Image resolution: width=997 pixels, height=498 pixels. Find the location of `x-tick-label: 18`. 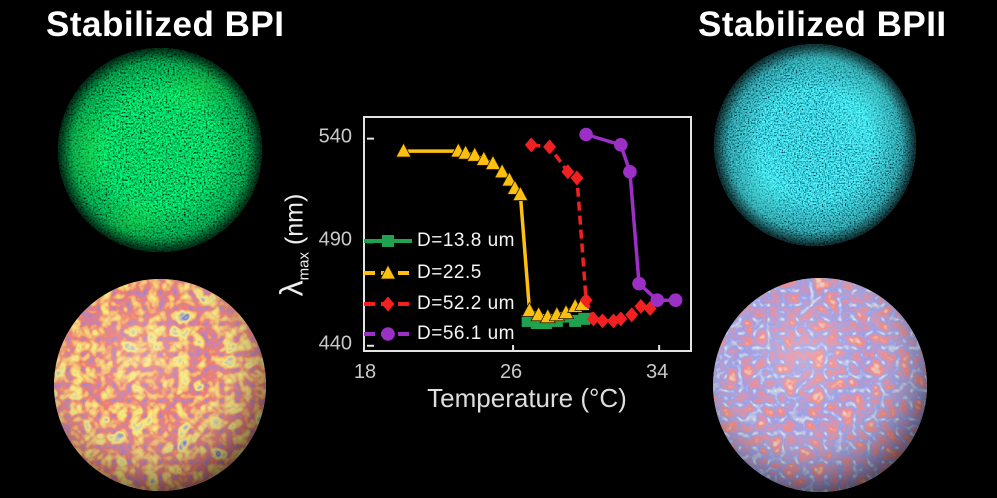

x-tick-label: 18 is located at coordinates (365, 372).